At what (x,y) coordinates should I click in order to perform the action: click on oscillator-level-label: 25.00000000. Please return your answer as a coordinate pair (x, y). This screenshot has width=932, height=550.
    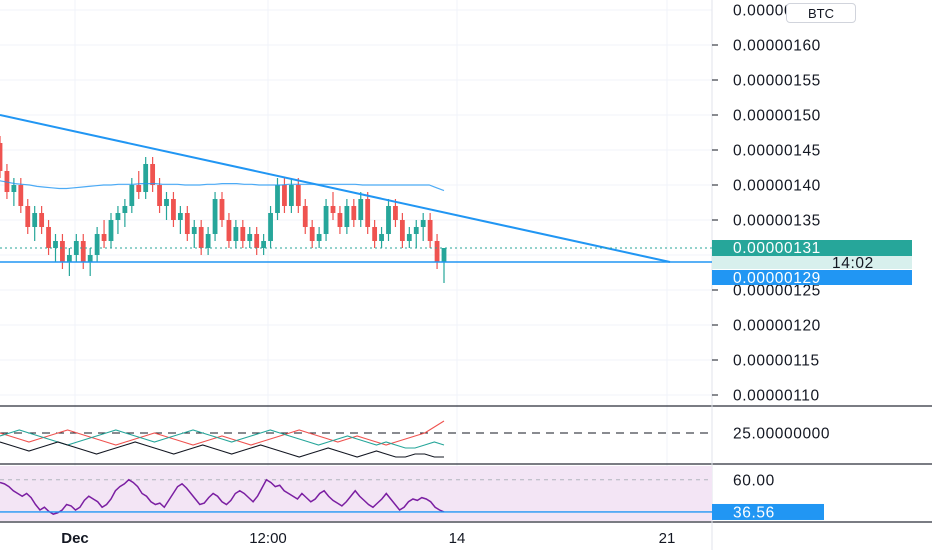
    Looking at the image, I should click on (781, 434).